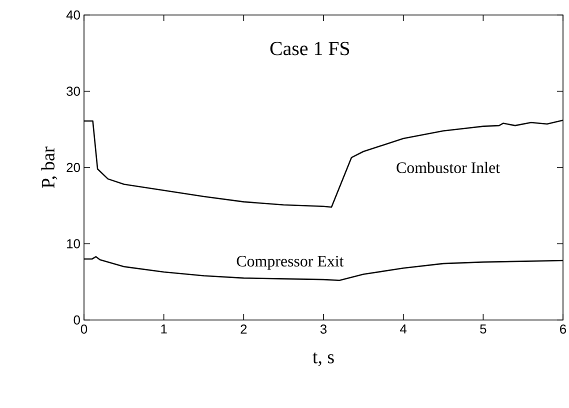  I want to click on x-tick-label: 5, so click(483, 329).